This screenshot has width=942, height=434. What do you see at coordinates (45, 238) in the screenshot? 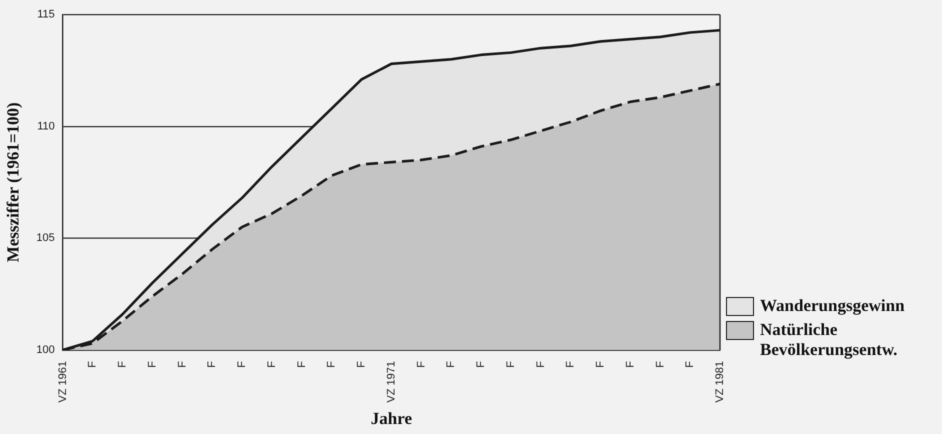
I see `y-tick-label: 105` at bounding box center [45, 238].